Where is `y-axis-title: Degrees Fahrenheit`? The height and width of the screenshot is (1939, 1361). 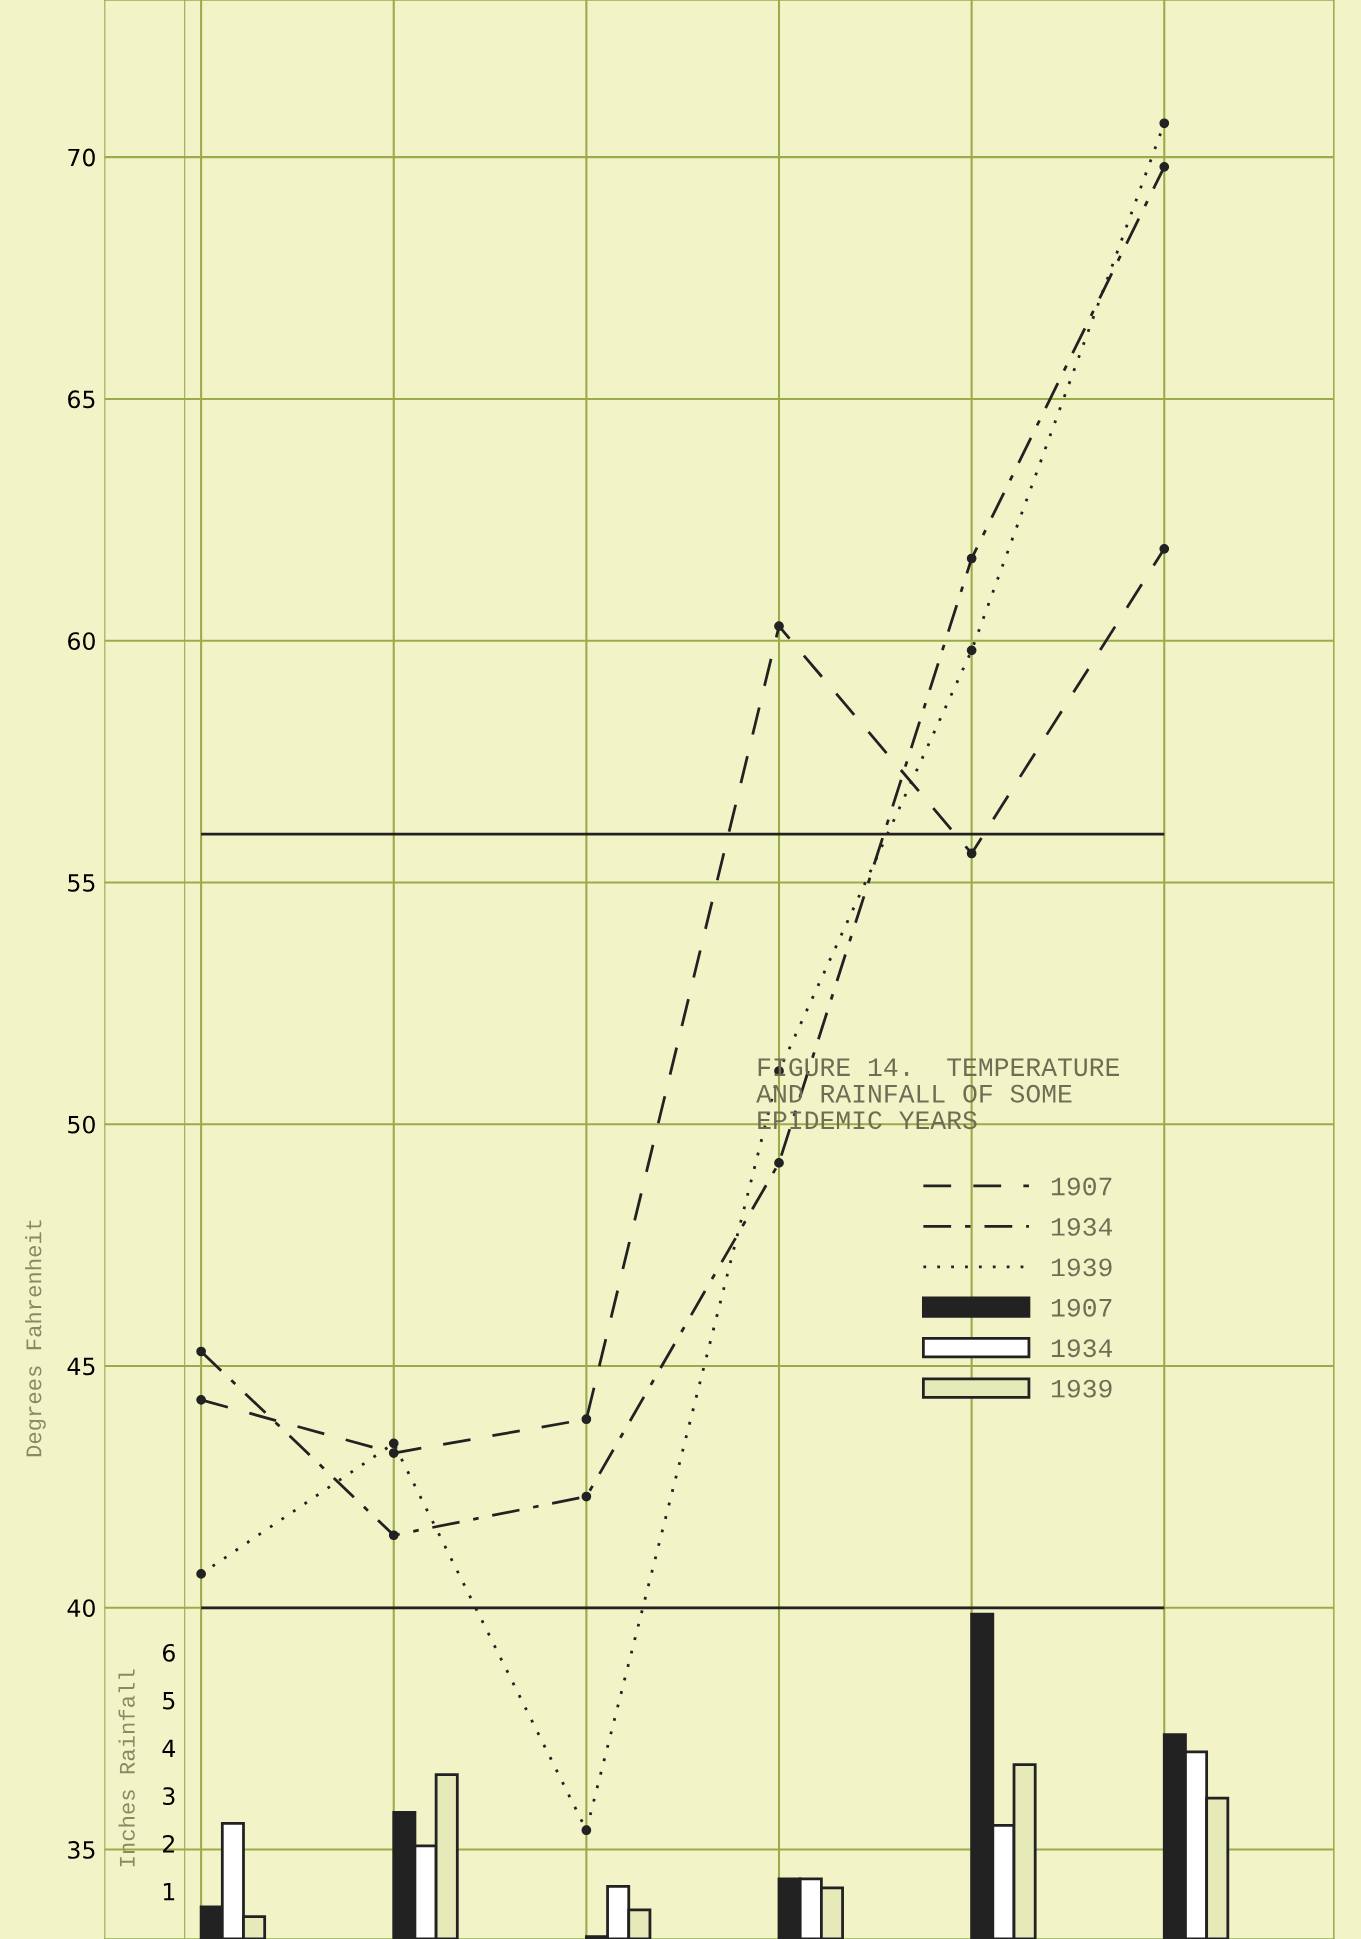
y-axis-title: Degrees Fahrenheit is located at coordinates (35, 1338).